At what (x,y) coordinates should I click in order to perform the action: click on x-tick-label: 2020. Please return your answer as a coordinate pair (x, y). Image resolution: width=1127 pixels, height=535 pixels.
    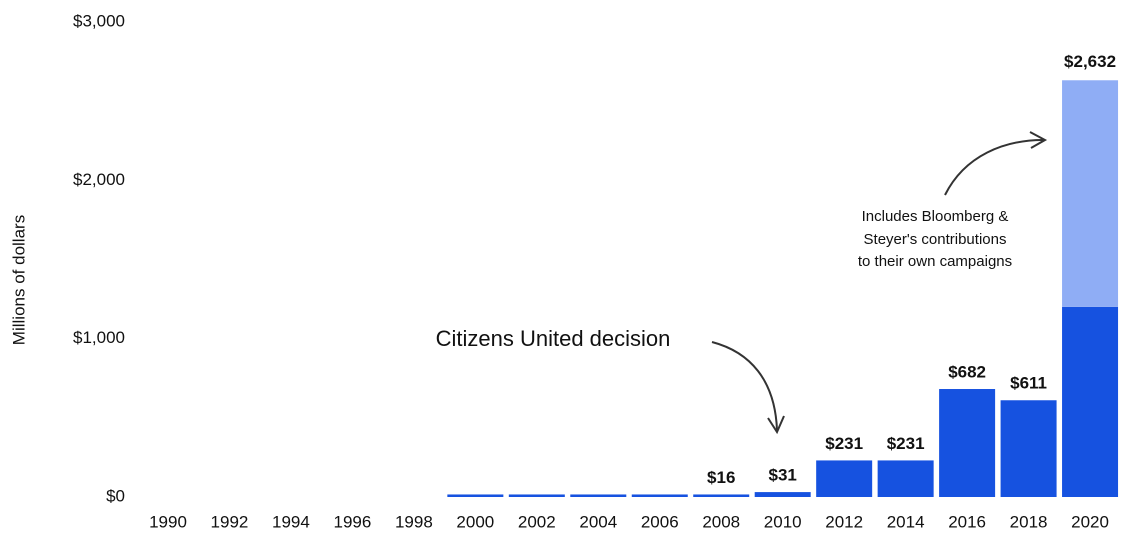
    Looking at the image, I should click on (1090, 521).